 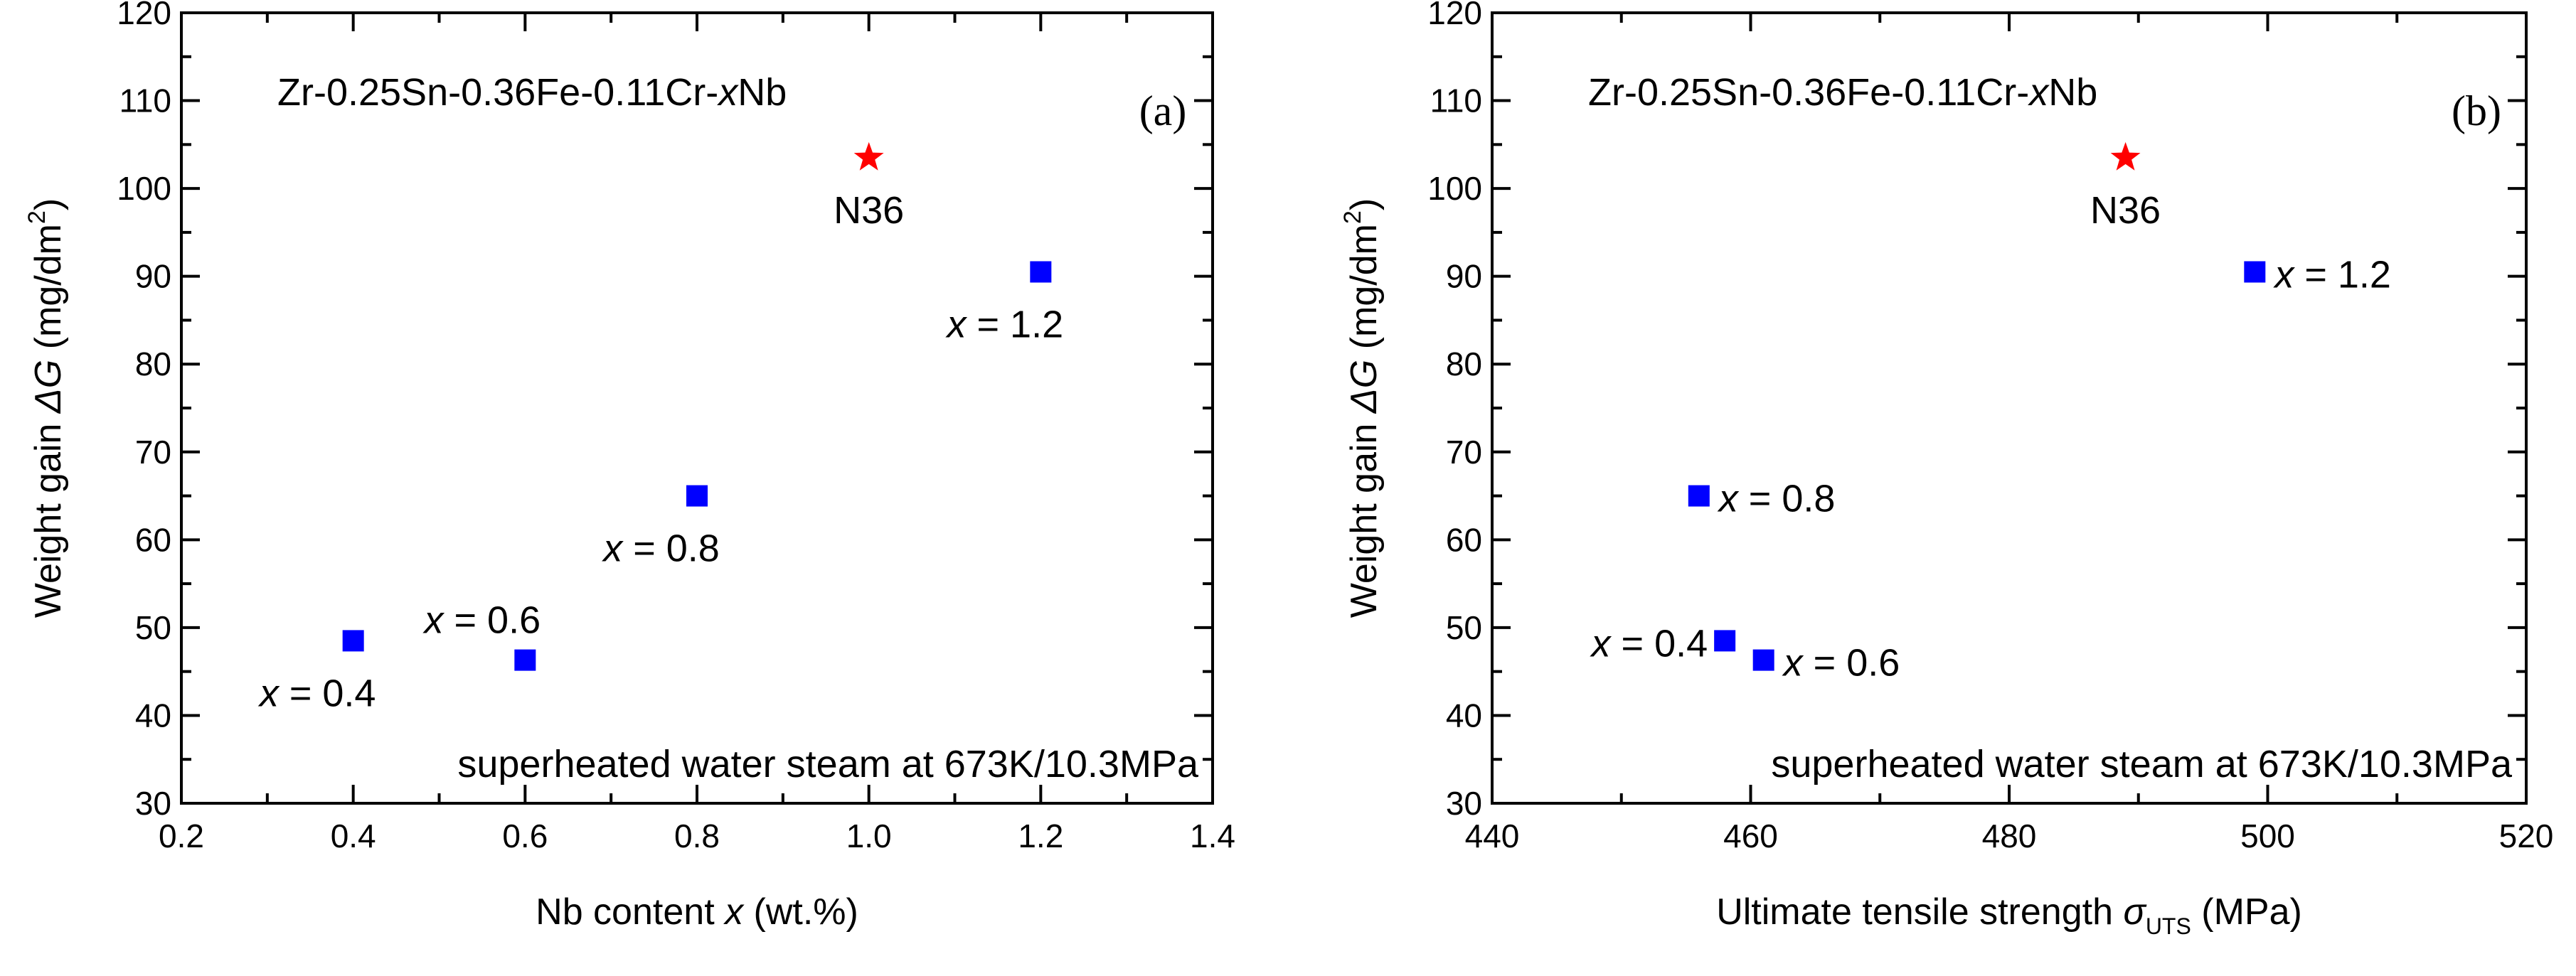 What do you see at coordinates (1364, 515) in the screenshot?
I see `panel-b-y-axis-title-text: Weight gain` at bounding box center [1364, 515].